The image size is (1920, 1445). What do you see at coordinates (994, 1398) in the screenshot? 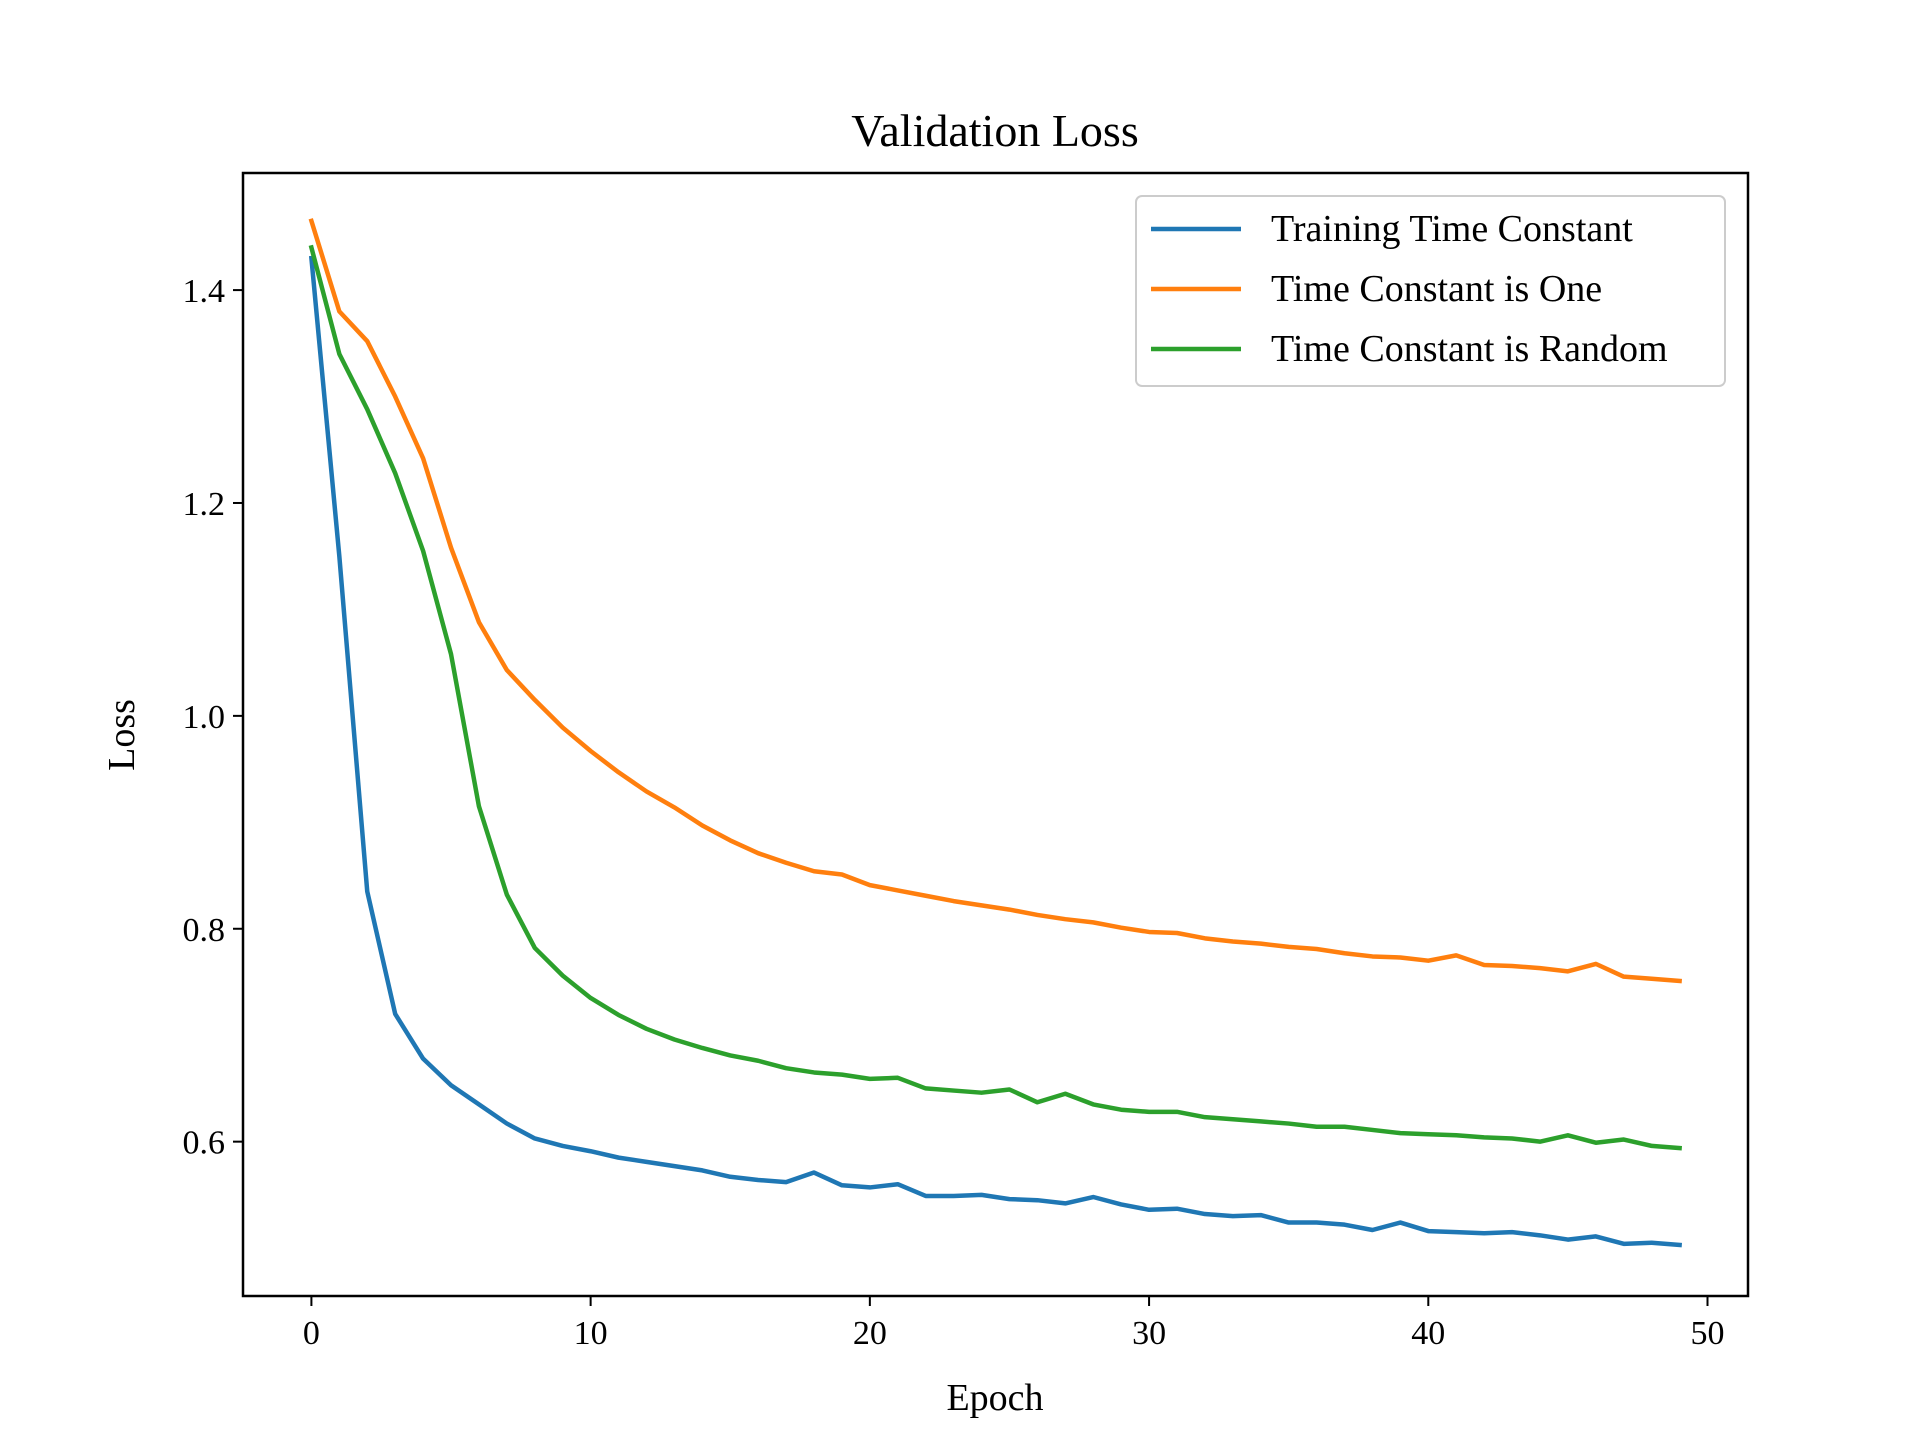
I see `x-axis-label: Epoch` at bounding box center [994, 1398].